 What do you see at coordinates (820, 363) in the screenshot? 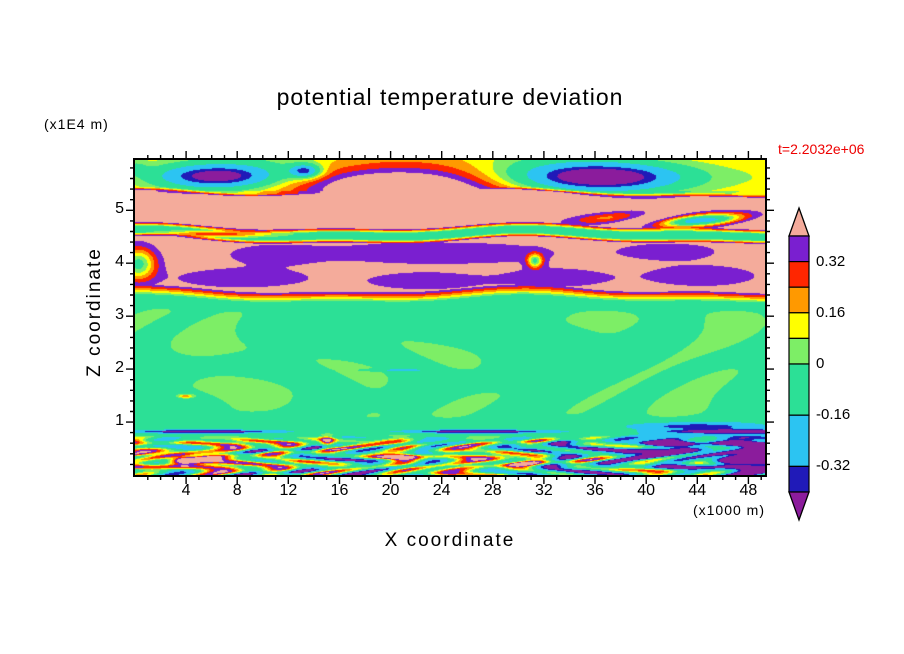
I see `colorbar-label: 0` at bounding box center [820, 363].